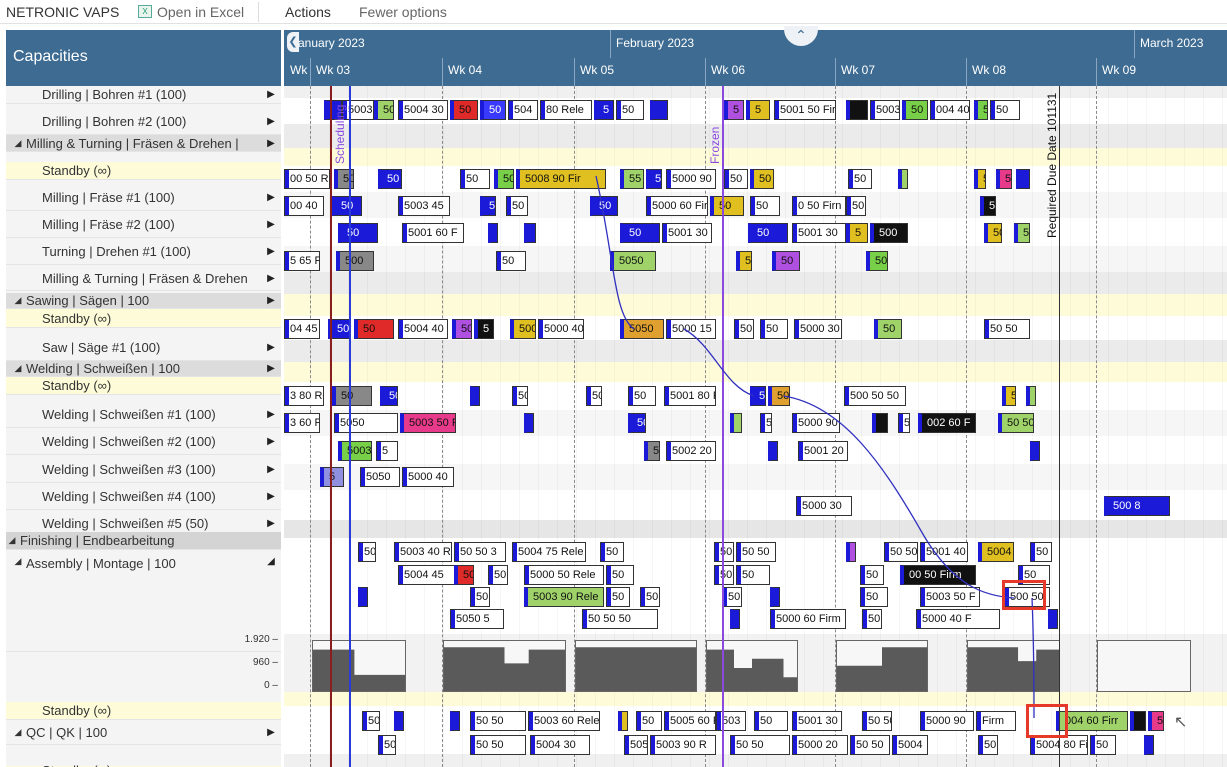 This screenshot has width=1227, height=767. Describe the element at coordinates (143, 470) in the screenshot. I see `capacity-row: Welding | Schweißen #3 (100) ▶` at that location.